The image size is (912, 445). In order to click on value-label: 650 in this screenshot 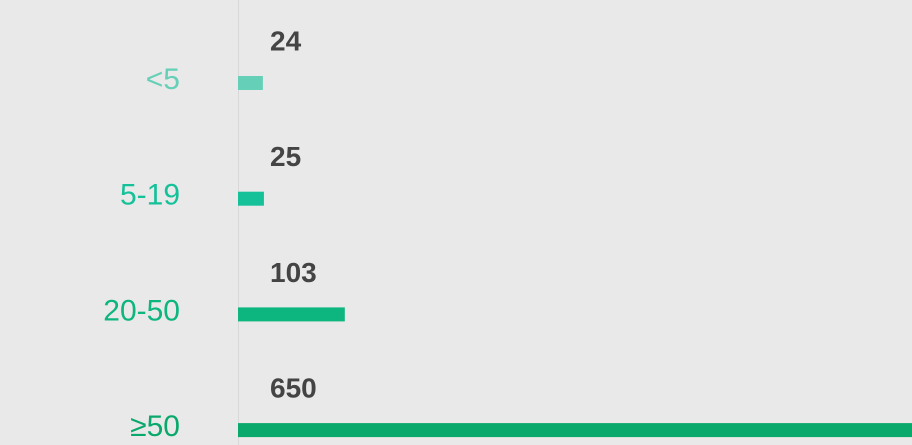, I will do `click(293, 387)`.